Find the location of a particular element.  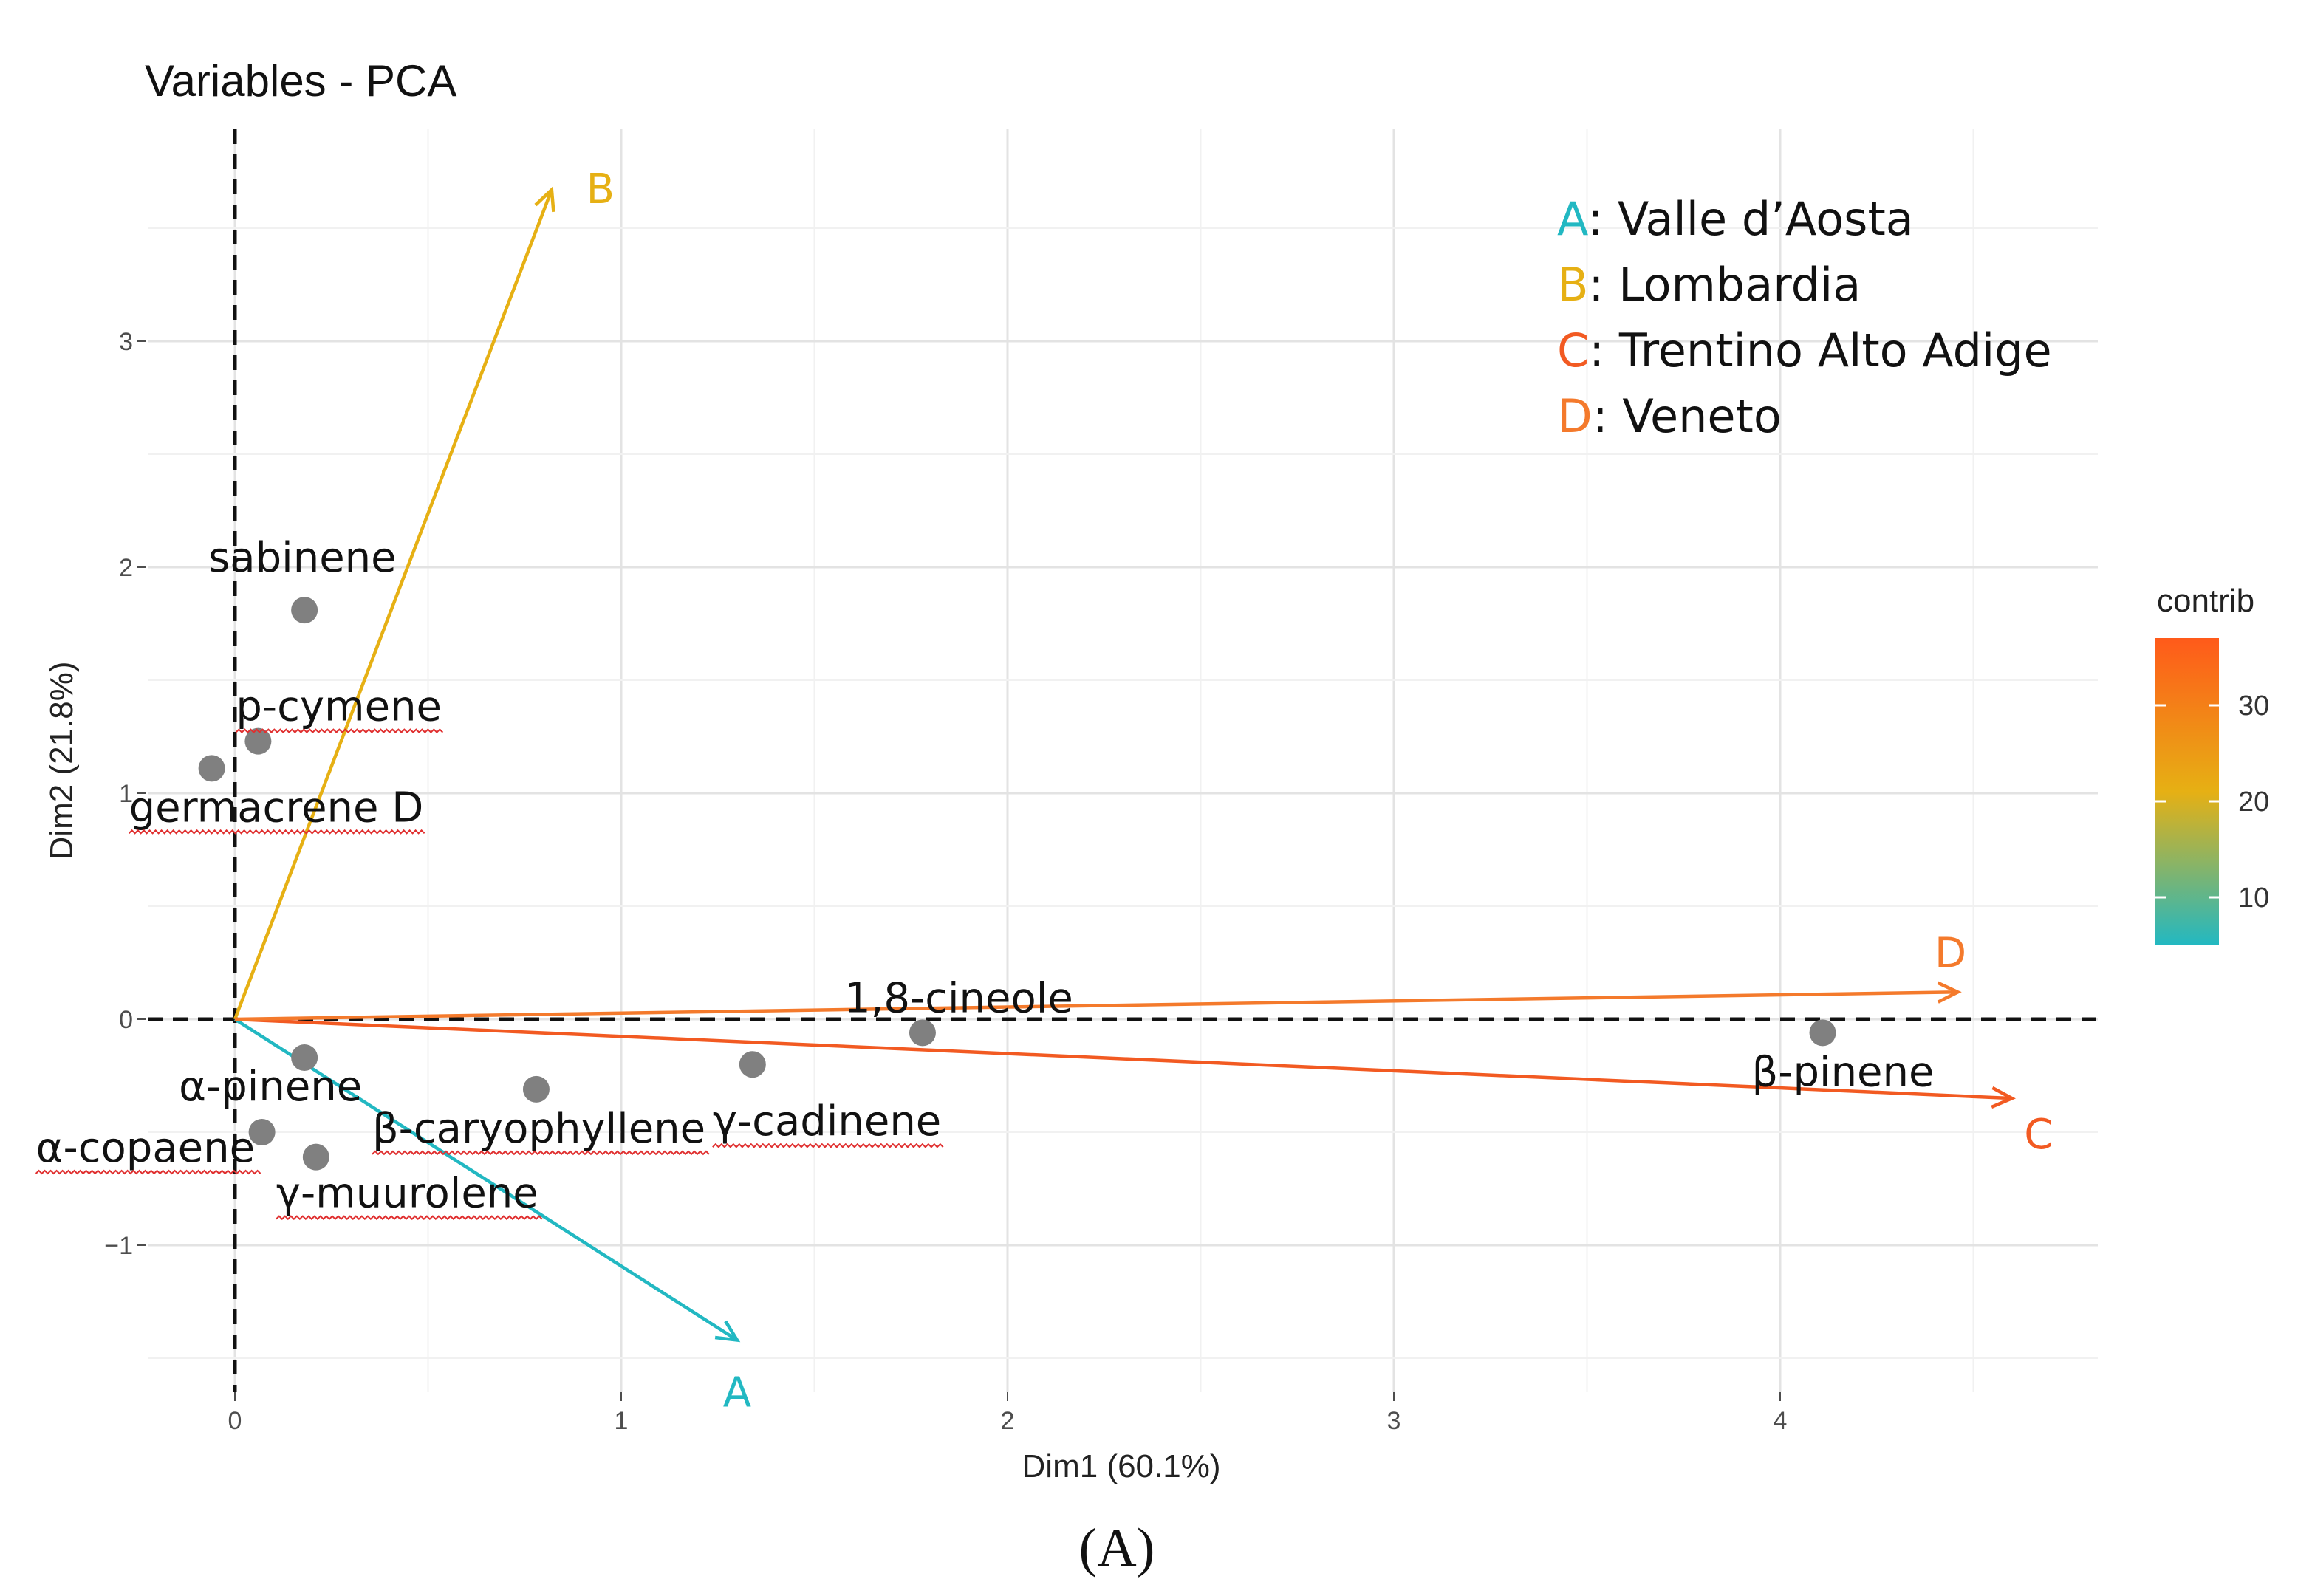

legend-key-c: C is located at coordinates (1573, 350).